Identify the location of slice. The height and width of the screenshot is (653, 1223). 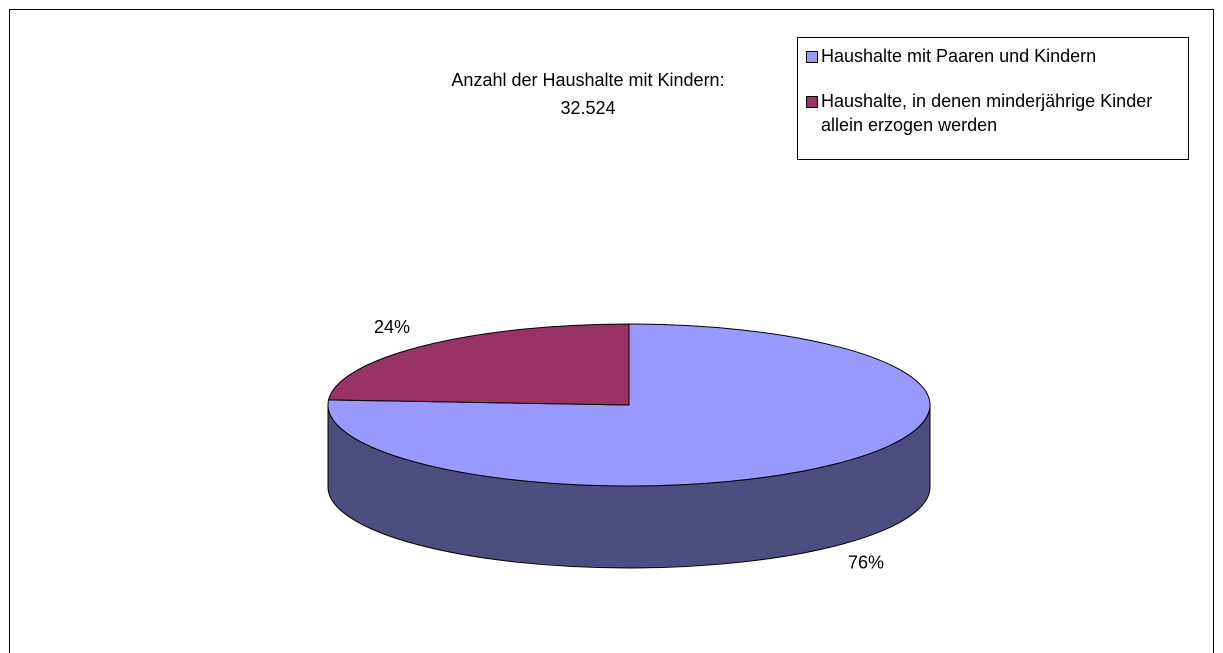
(478, 364).